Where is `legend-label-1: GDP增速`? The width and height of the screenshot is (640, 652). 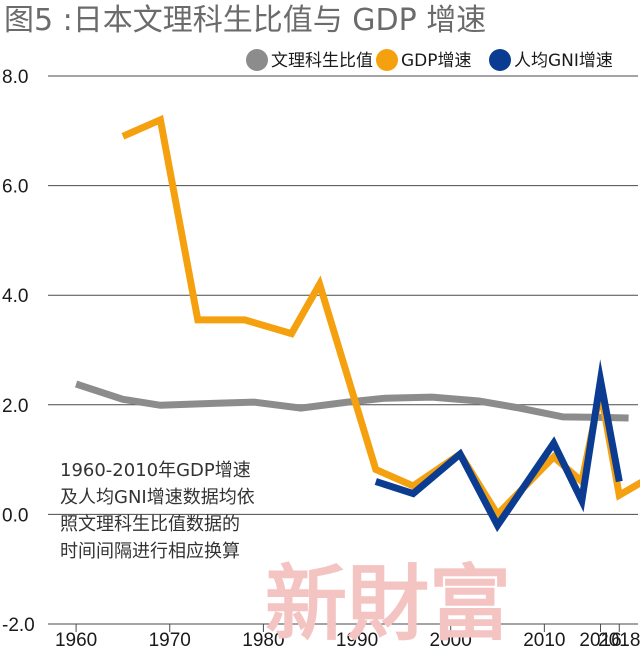
legend-label-1: GDP增速 is located at coordinates (436, 61).